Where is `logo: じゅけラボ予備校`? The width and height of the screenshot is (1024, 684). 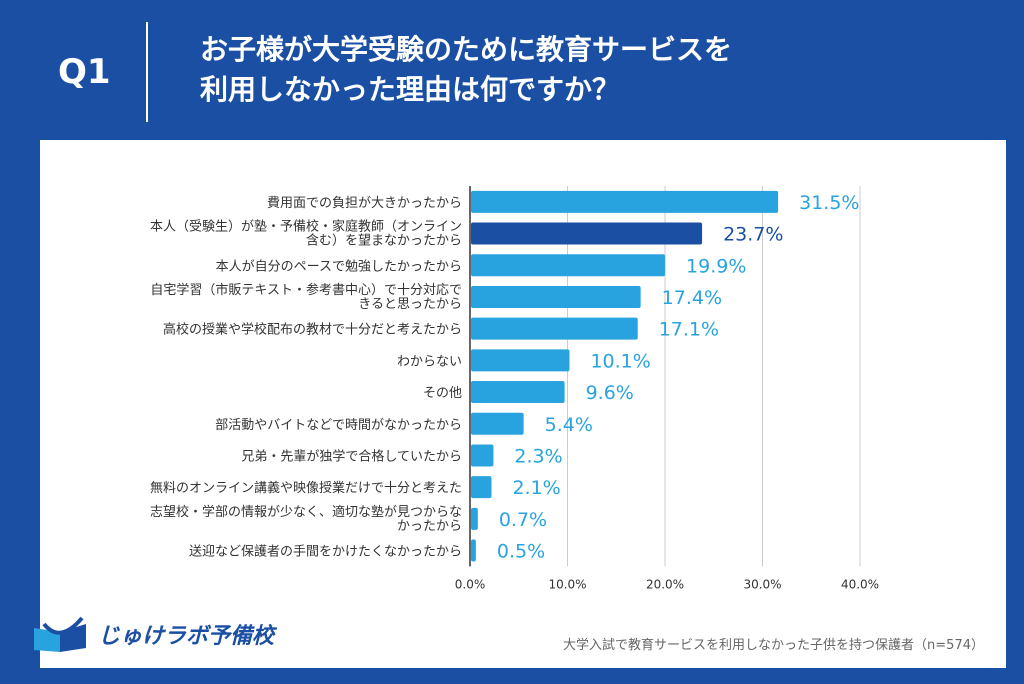
logo: じゅけラボ予備校 is located at coordinates (152, 634).